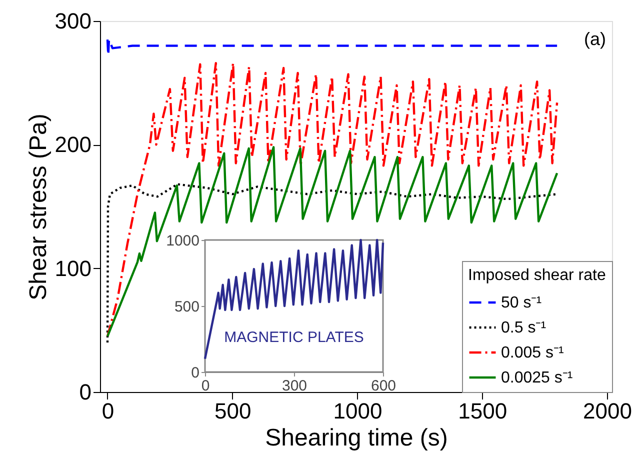 This screenshot has width=642, height=471. Describe the element at coordinates (537, 275) in the screenshot. I see `legend-title: Imposed shear rate` at that location.